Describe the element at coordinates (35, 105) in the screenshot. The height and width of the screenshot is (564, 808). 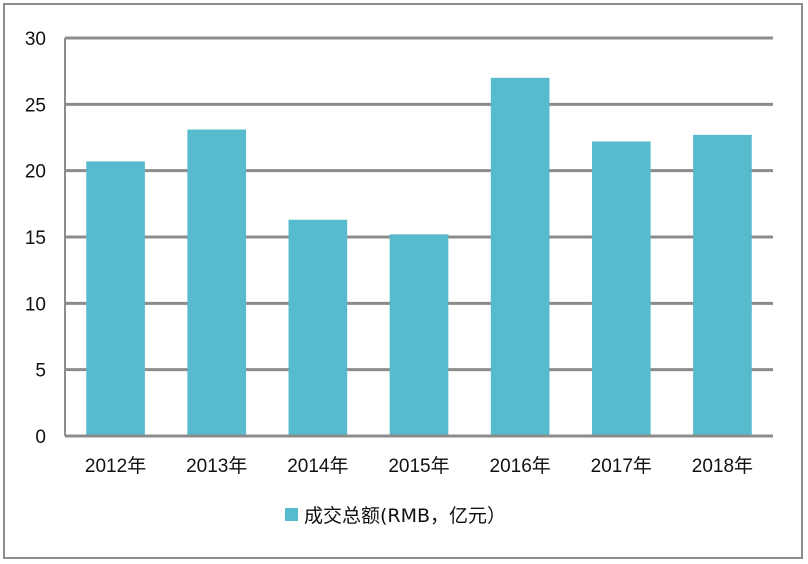
I see `y-tick-label: 25` at that location.